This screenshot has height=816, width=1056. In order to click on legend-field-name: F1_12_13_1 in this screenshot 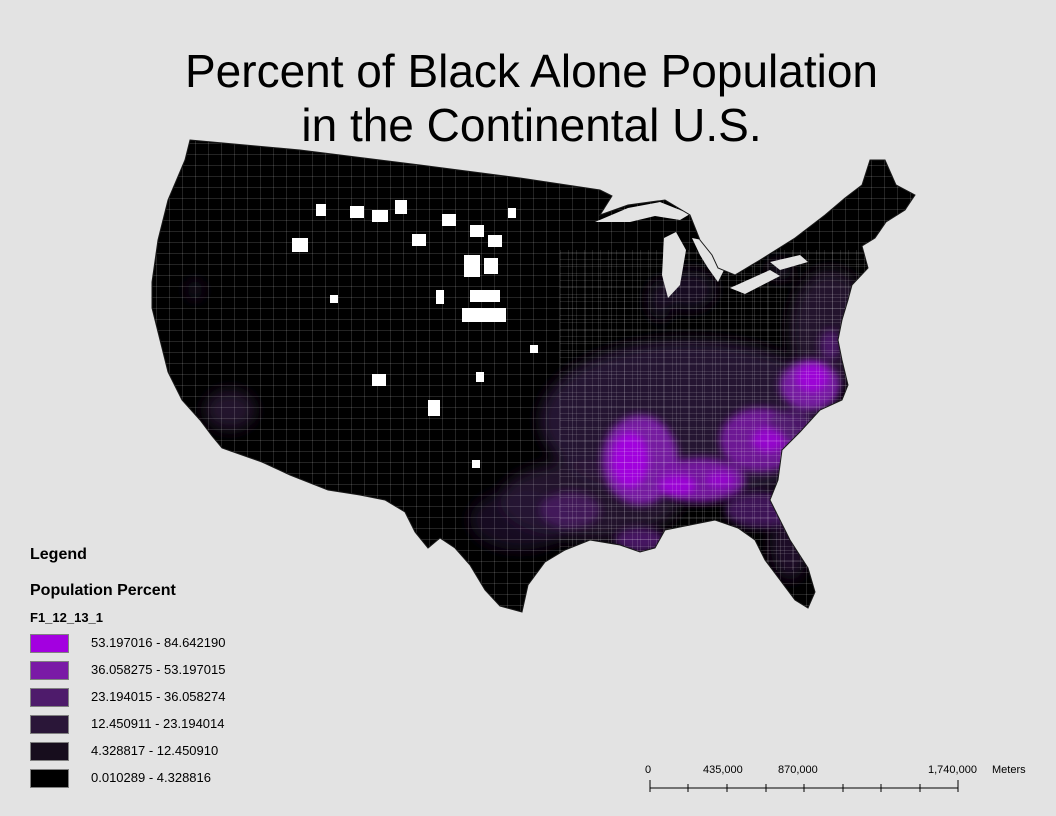, I will do `click(67, 617)`.